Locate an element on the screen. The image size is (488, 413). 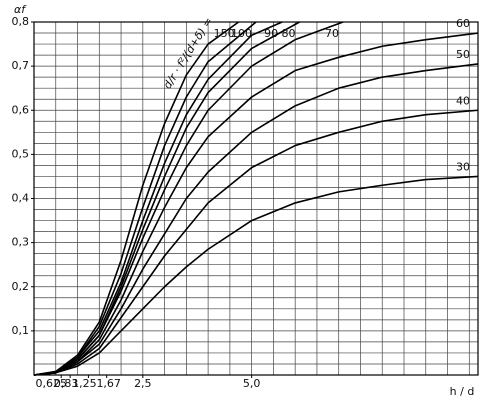
curve-label: 100 is located at coordinates (241, 33).